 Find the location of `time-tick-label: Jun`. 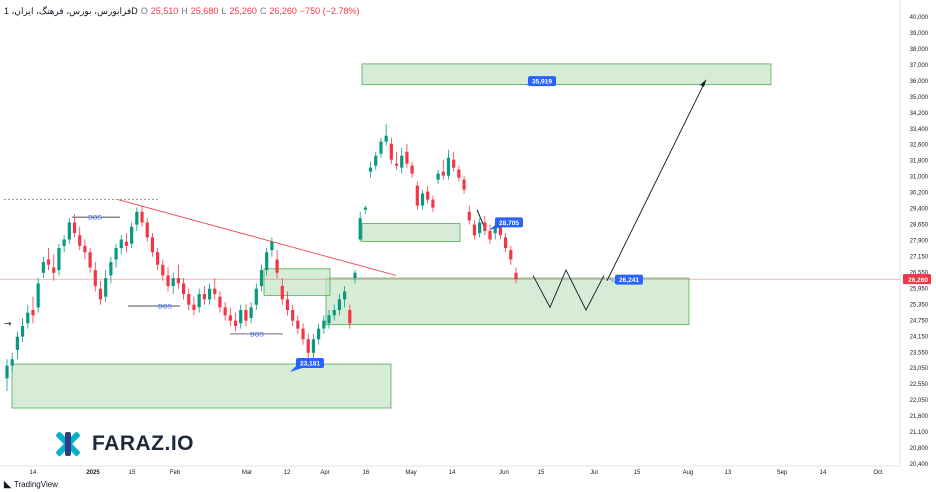

time-tick-label: Jun is located at coordinates (504, 473).